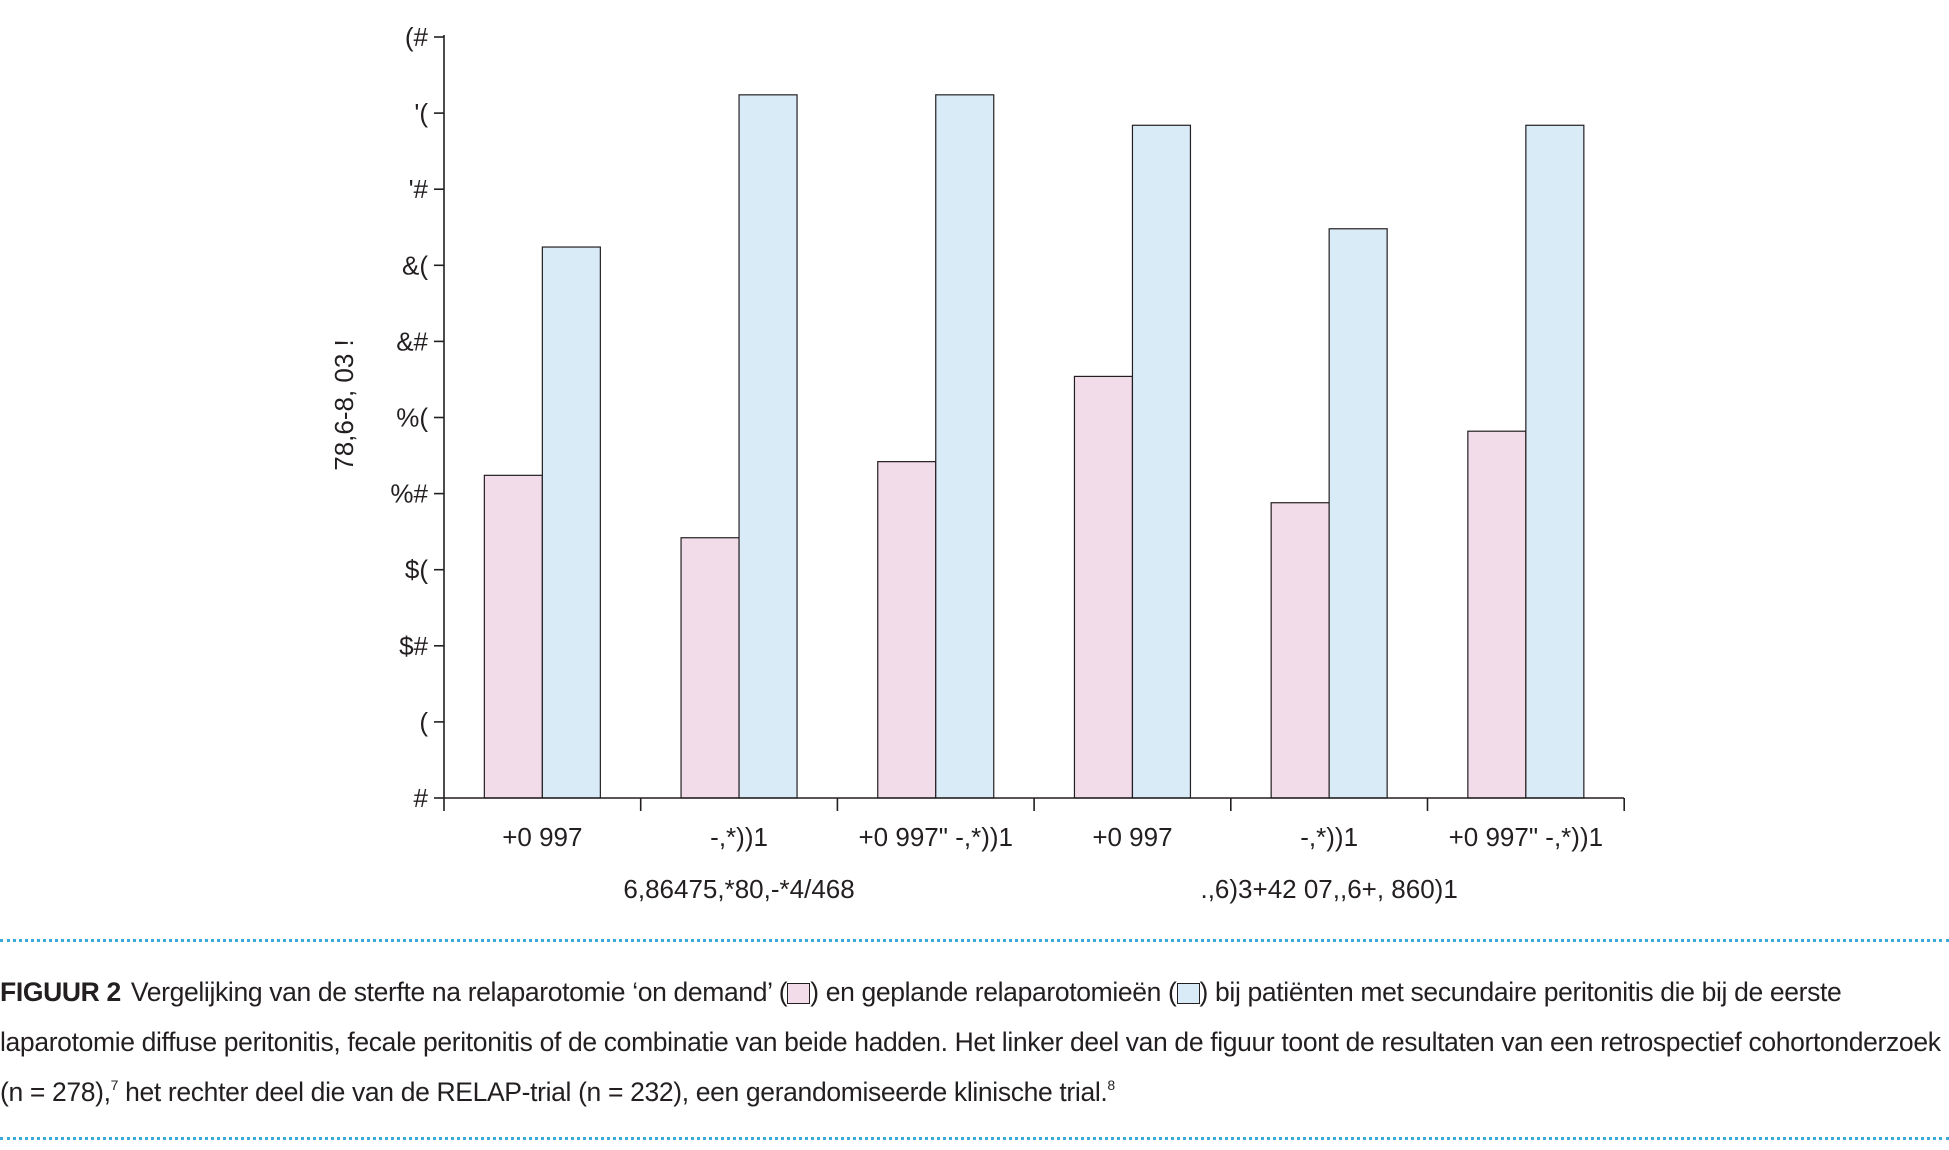  Describe the element at coordinates (974, 940) in the screenshot. I see `caption-divider-top` at that location.